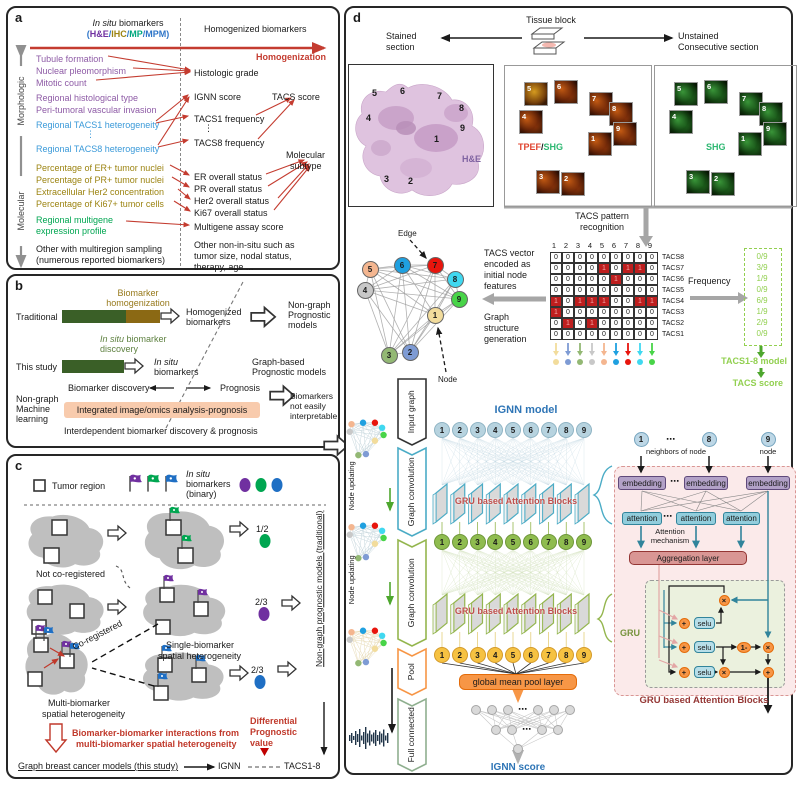  Describe the element at coordinates (698, 36) in the screenshot. I see `unstained-label1: Unstained` at that location.